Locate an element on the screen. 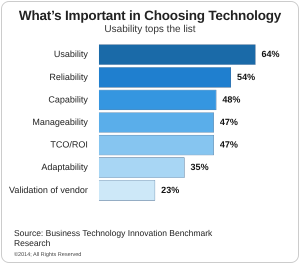 Image resolution: width=300 pixels, height=264 pixels. y-tick-label: Manageability is located at coordinates (60, 121).